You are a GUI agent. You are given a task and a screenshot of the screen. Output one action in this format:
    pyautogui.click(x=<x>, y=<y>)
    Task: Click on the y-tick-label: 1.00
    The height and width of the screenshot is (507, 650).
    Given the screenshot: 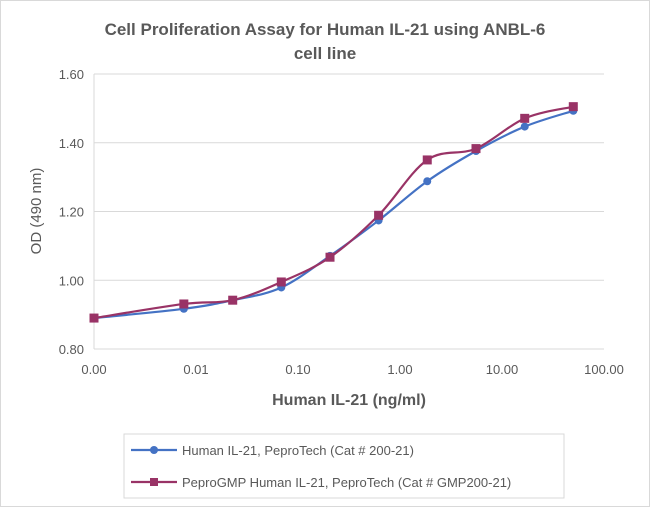 What is the action you would take?
    pyautogui.click(x=71, y=280)
    